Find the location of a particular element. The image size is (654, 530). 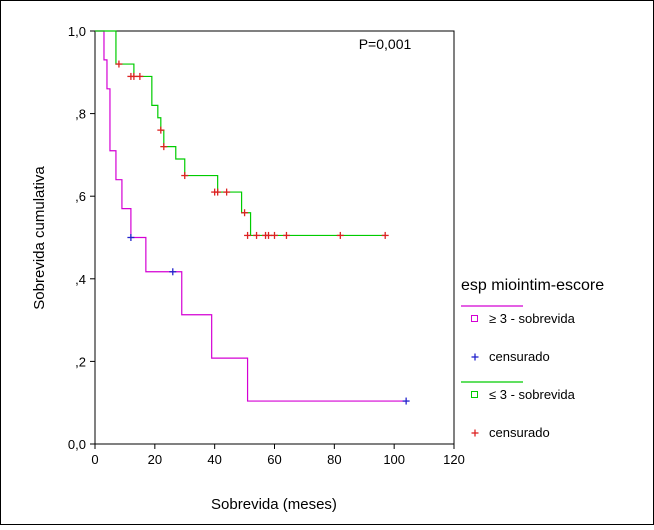

y-axis-title: Sobrevida cumulativa is located at coordinates (39, 238).